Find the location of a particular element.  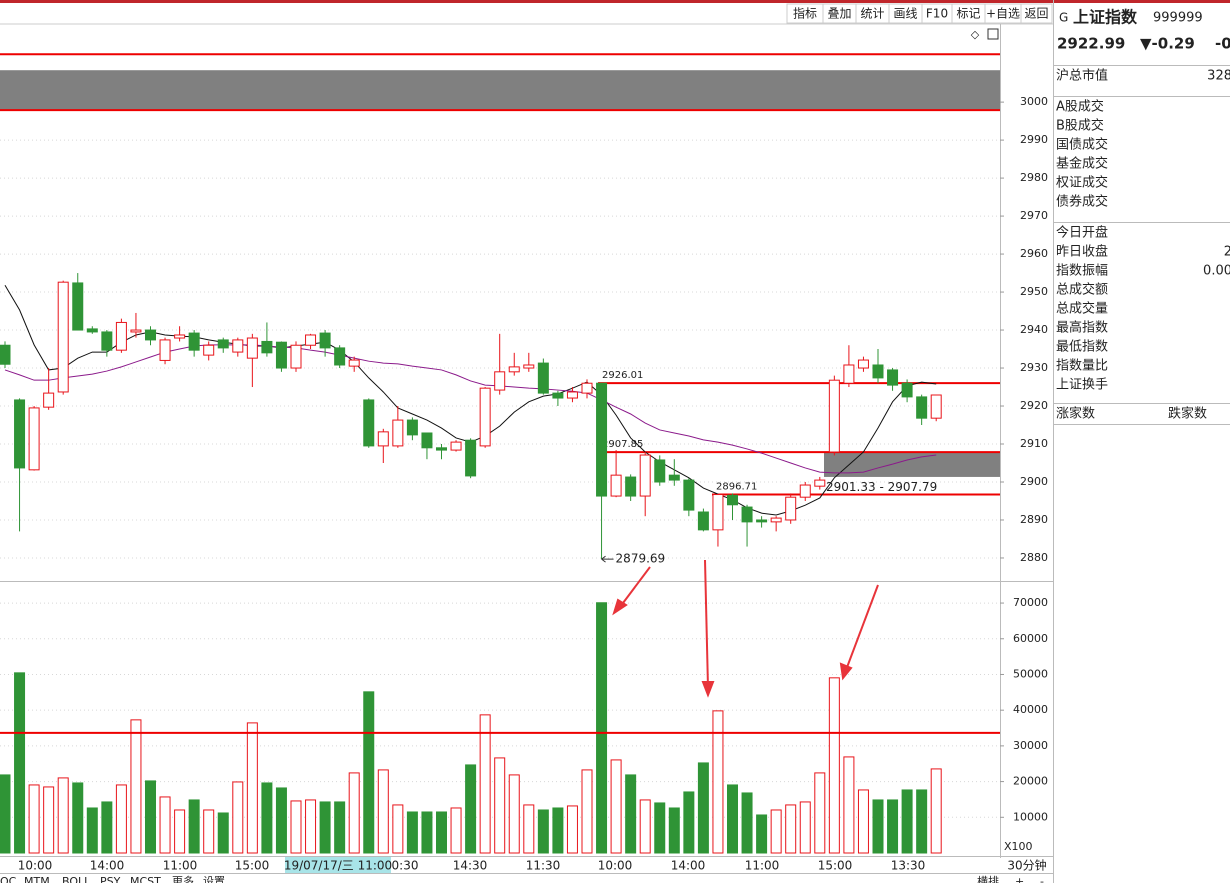

toolbar-label: +自选 is located at coordinates (1003, 14).